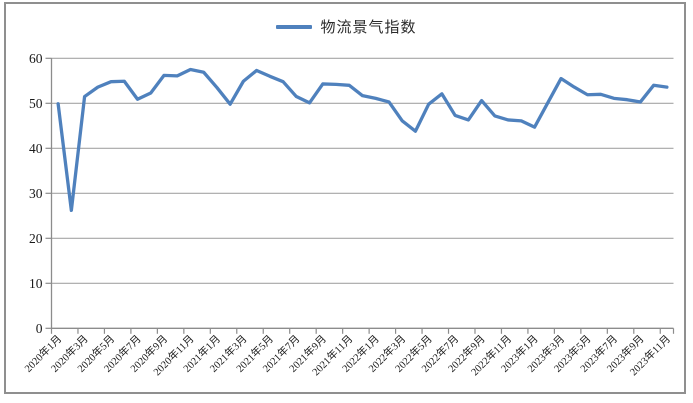  What do you see at coordinates (36, 238) in the screenshot?
I see `y-axis-label: 20` at bounding box center [36, 238].